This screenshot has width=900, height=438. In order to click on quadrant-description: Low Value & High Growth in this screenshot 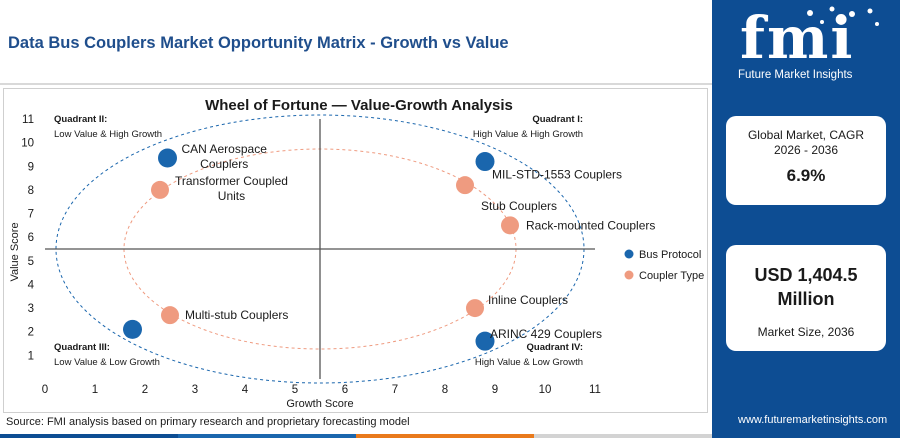, I will do `click(108, 134)`.